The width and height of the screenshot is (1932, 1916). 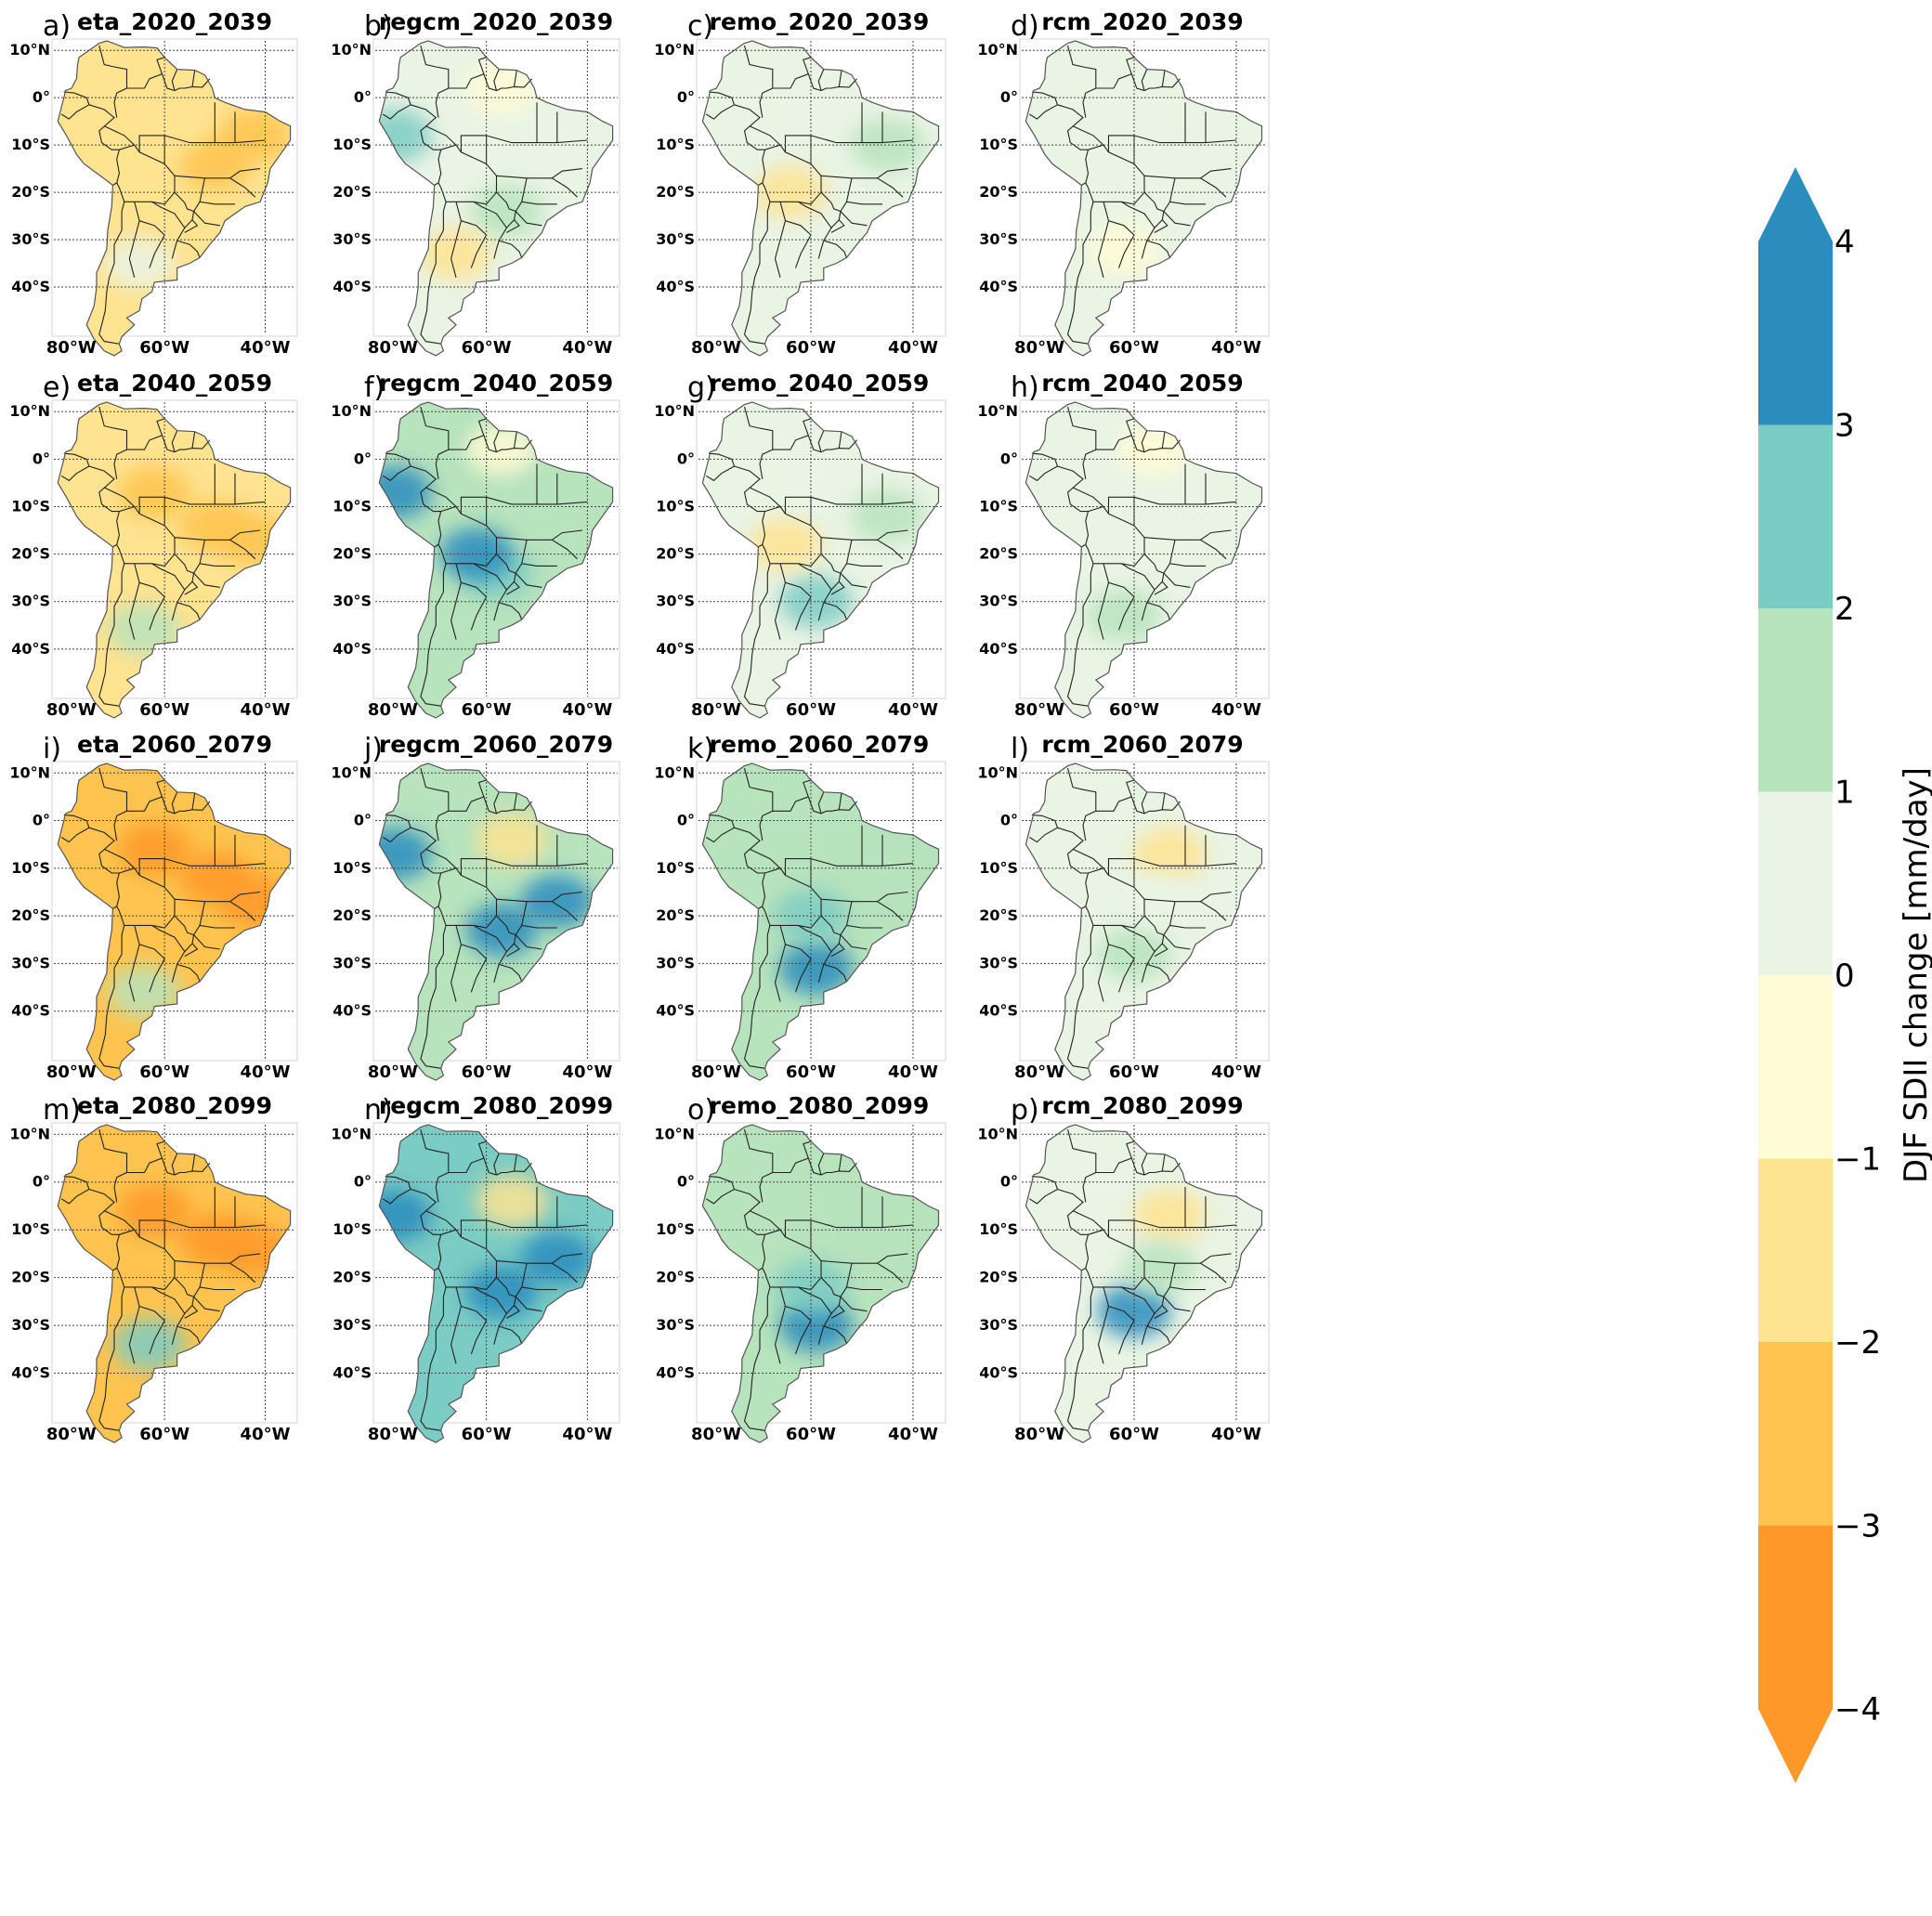 What do you see at coordinates (1857, 1527) in the screenshot?
I see `colorbar-tick-label: −3` at bounding box center [1857, 1527].